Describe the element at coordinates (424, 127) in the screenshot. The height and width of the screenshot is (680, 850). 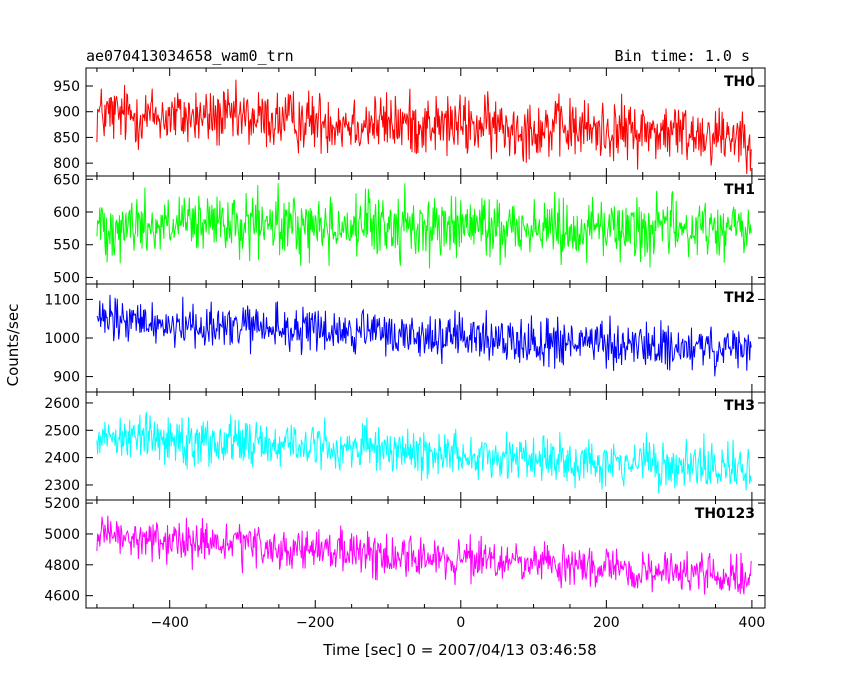
I see `series-line-th0` at that location.